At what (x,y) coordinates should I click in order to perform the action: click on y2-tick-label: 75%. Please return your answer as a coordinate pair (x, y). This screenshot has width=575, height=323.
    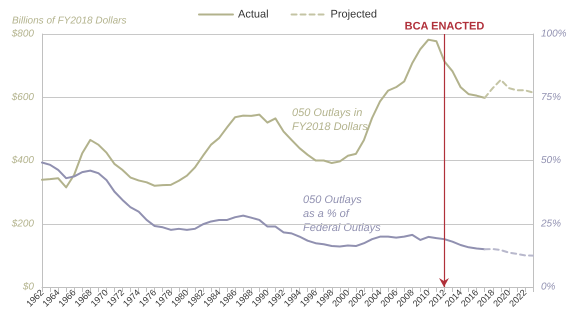
    Looking at the image, I should click on (551, 97).